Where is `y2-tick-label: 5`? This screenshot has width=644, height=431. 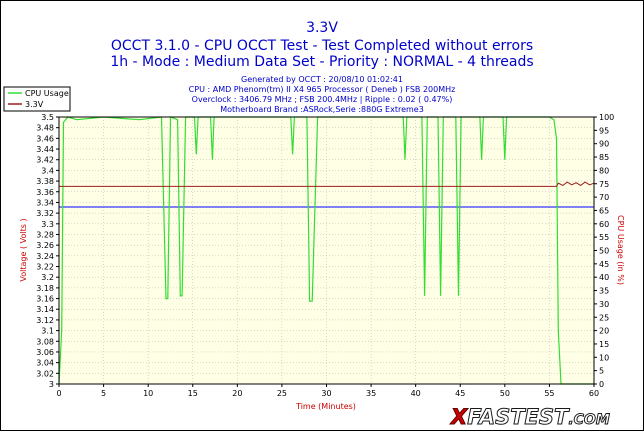 y2-tick-label: 5 is located at coordinates (601, 371).